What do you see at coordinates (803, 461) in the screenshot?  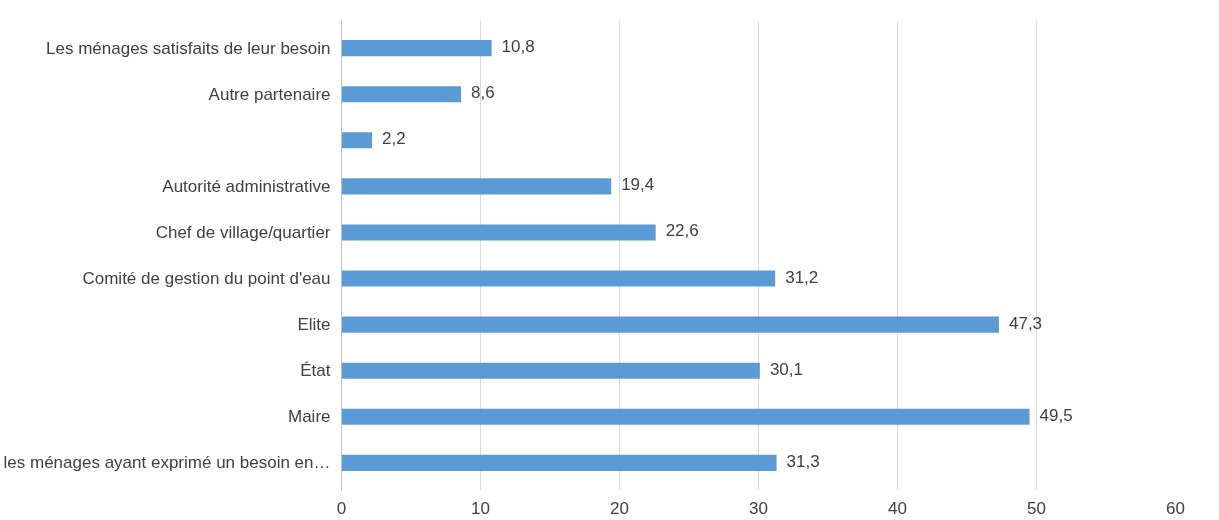 I see `data-label: 31,3` at bounding box center [803, 461].